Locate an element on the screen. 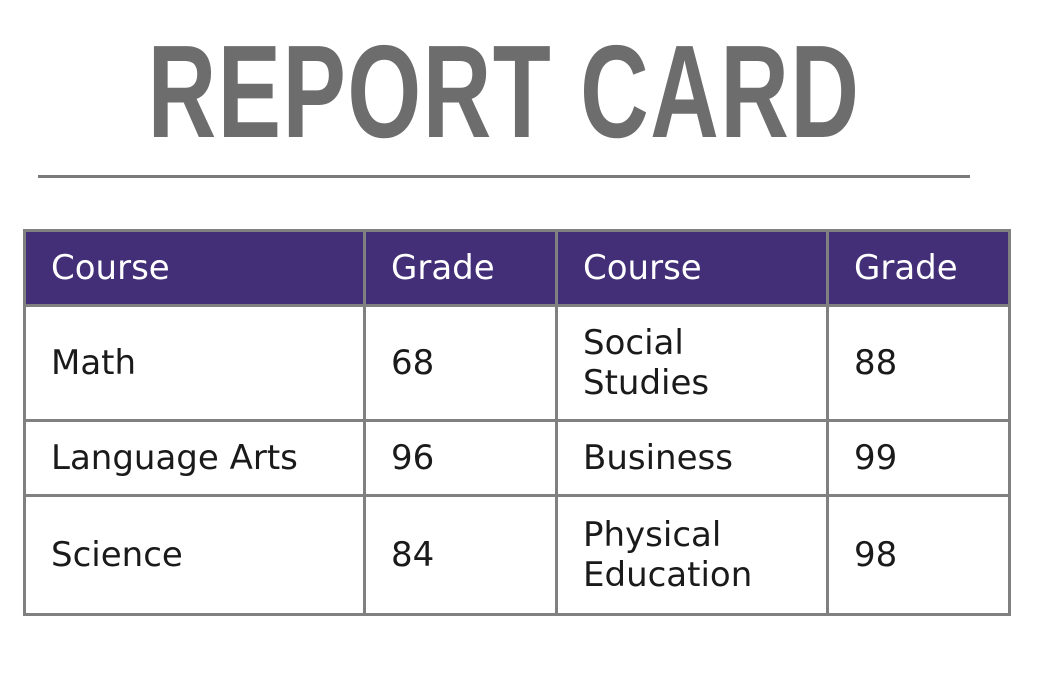  column-header-grade-left: Grade is located at coordinates (460, 268).